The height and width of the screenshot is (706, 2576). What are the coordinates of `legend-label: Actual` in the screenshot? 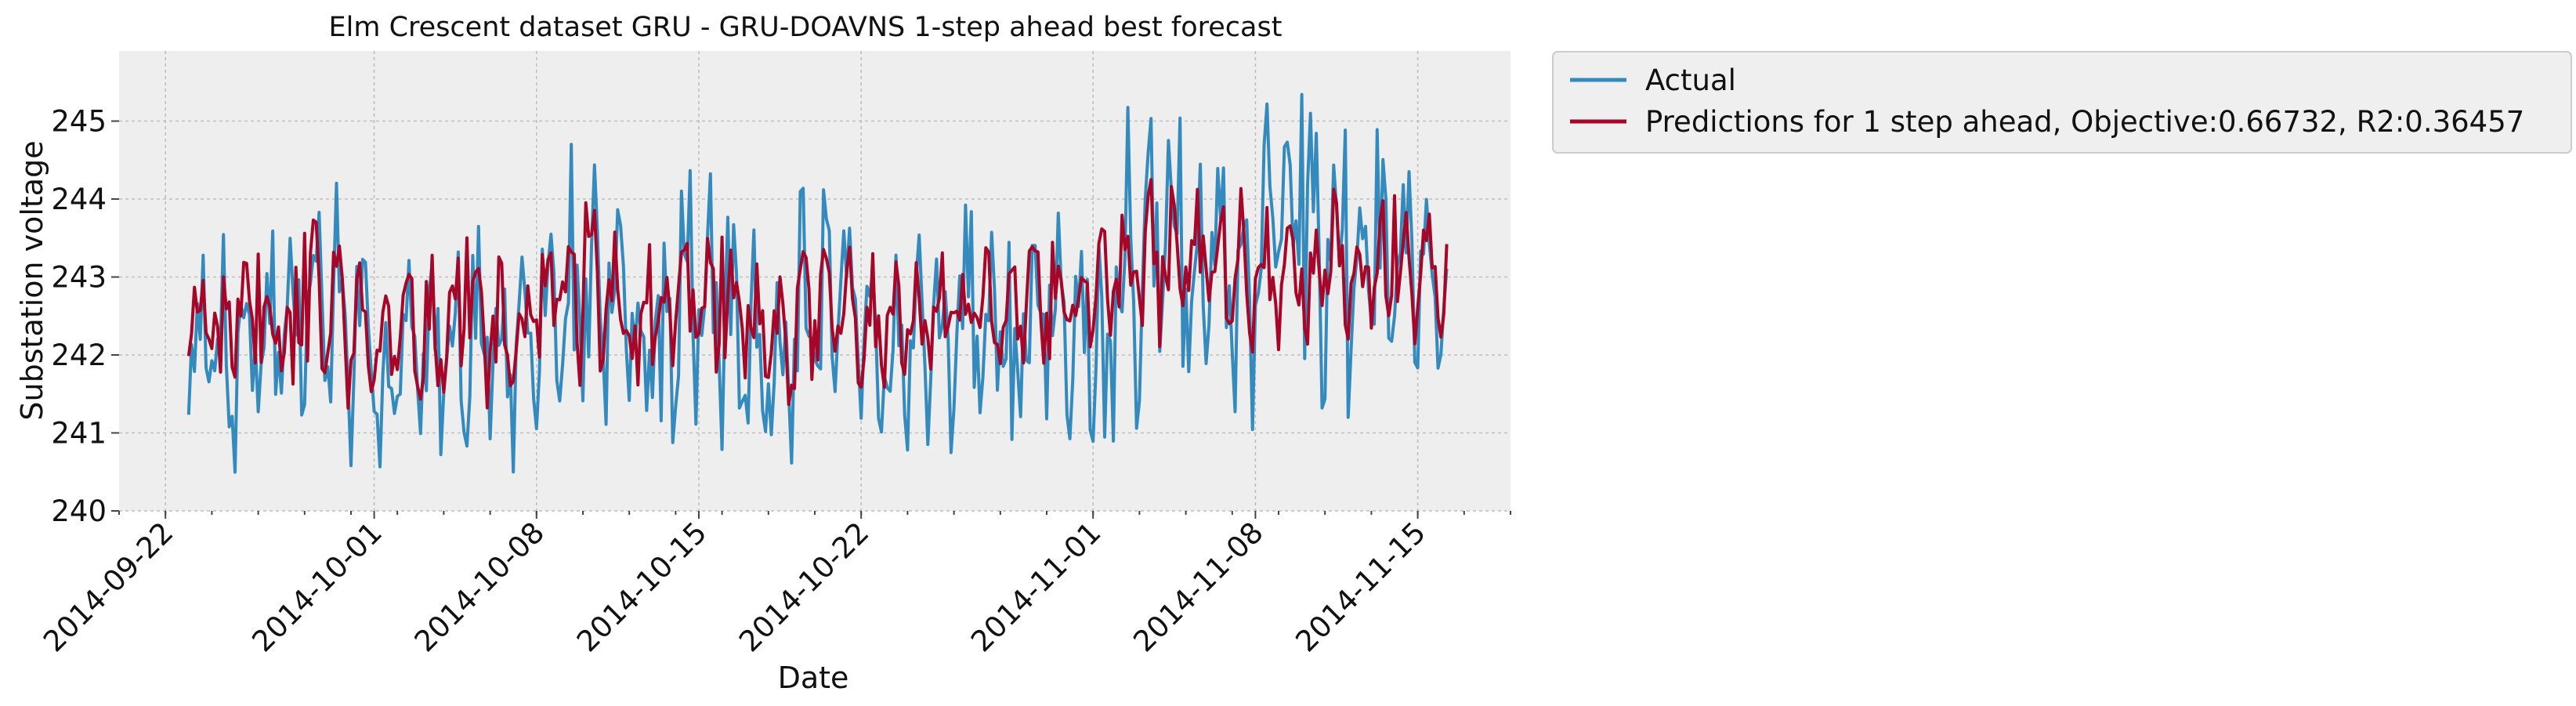 It's located at (1690, 80).